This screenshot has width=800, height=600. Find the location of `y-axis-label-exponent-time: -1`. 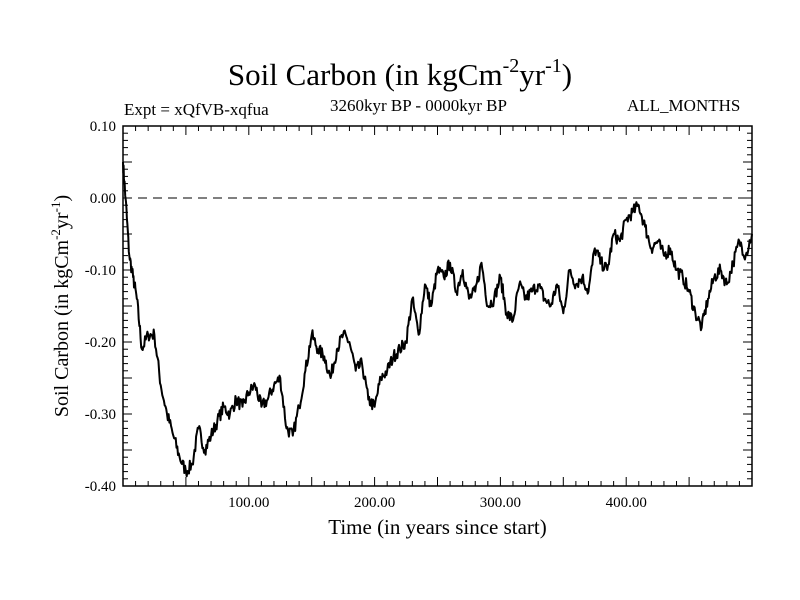

y-axis-label-exponent-time: -1 is located at coordinates (55, 207).